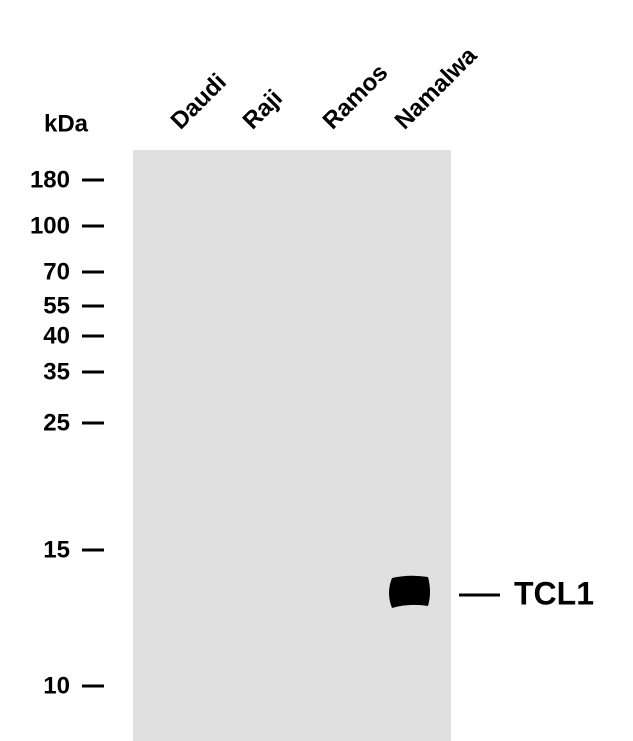 The width and height of the screenshot is (633, 741). I want to click on unit-label: kDa, so click(66, 123).